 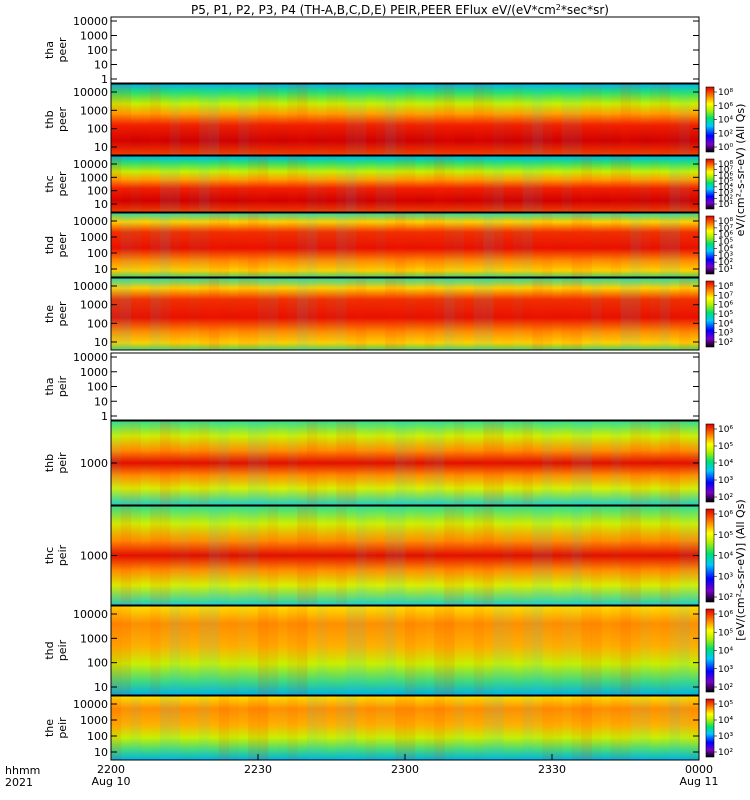 I want to click on ytick-label-thd_peir-0: 10000, so click(x=90, y=614).